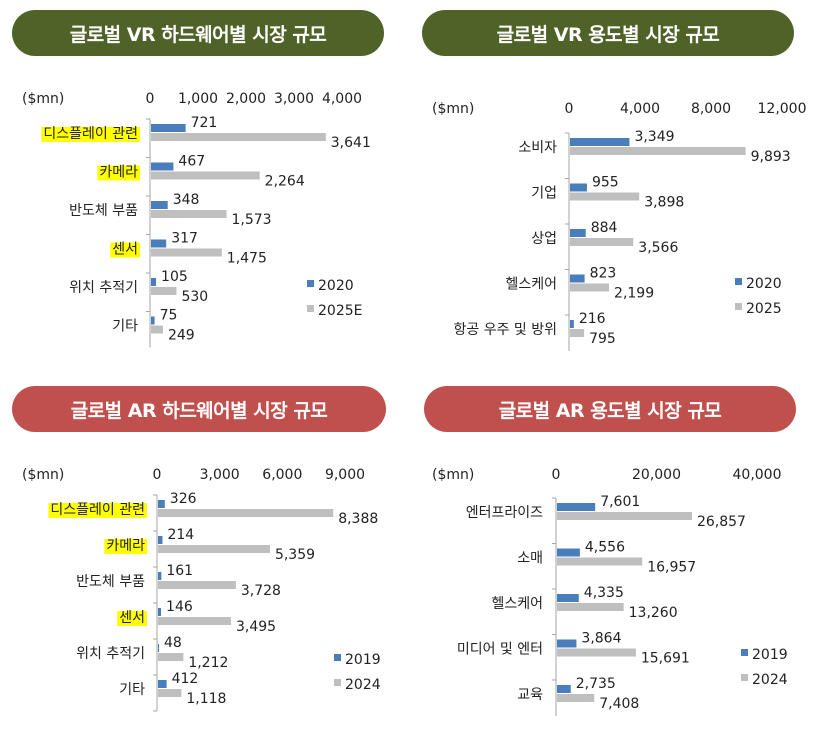 Image resolution: width=830 pixels, height=744 pixels. I want to click on data-label-2025: 2,199, so click(634, 294).